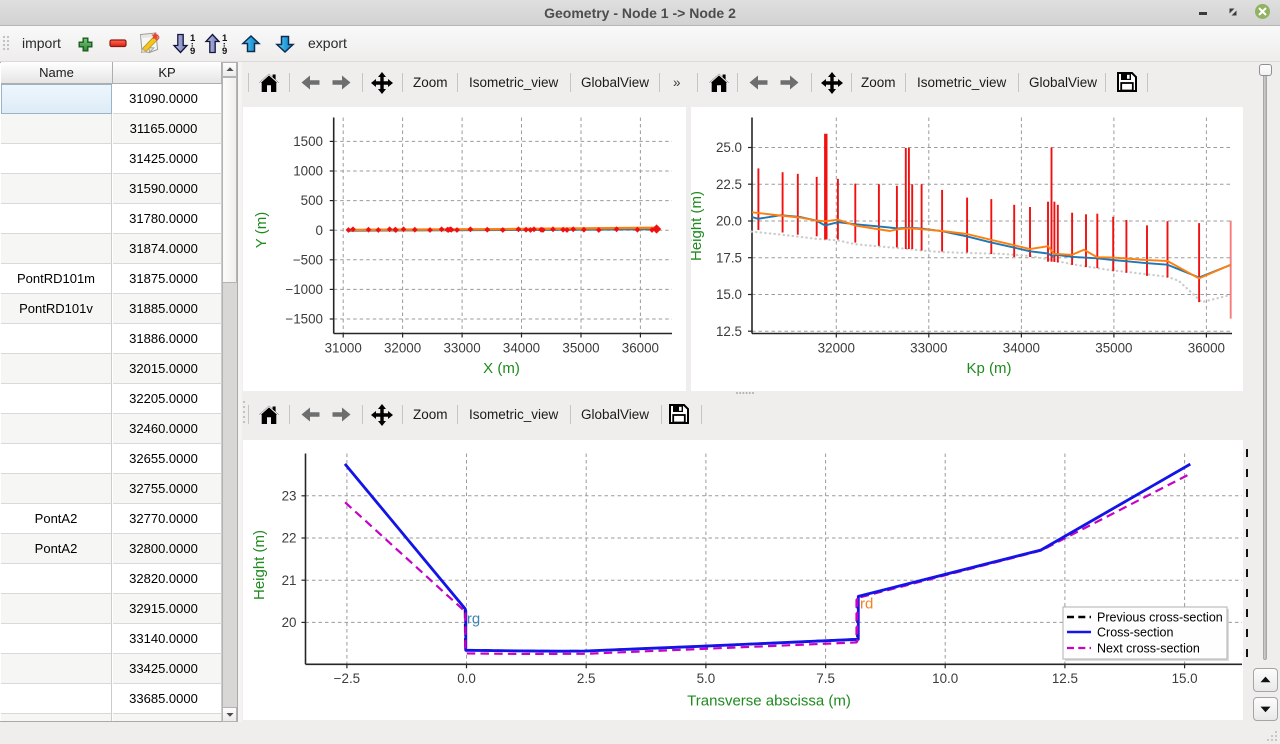  I want to click on svg-text: 1000, so click(308, 171).